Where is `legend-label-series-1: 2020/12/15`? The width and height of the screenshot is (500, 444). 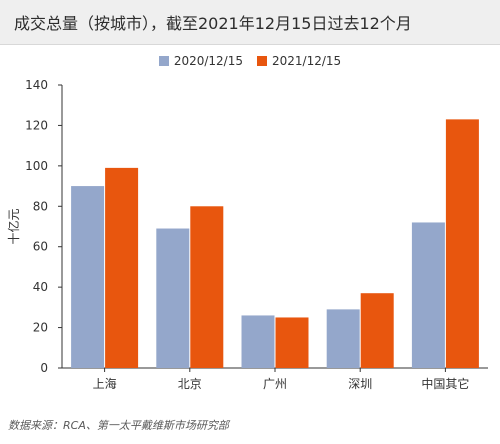 legend-label-series-1: 2020/12/15 is located at coordinates (208, 61).